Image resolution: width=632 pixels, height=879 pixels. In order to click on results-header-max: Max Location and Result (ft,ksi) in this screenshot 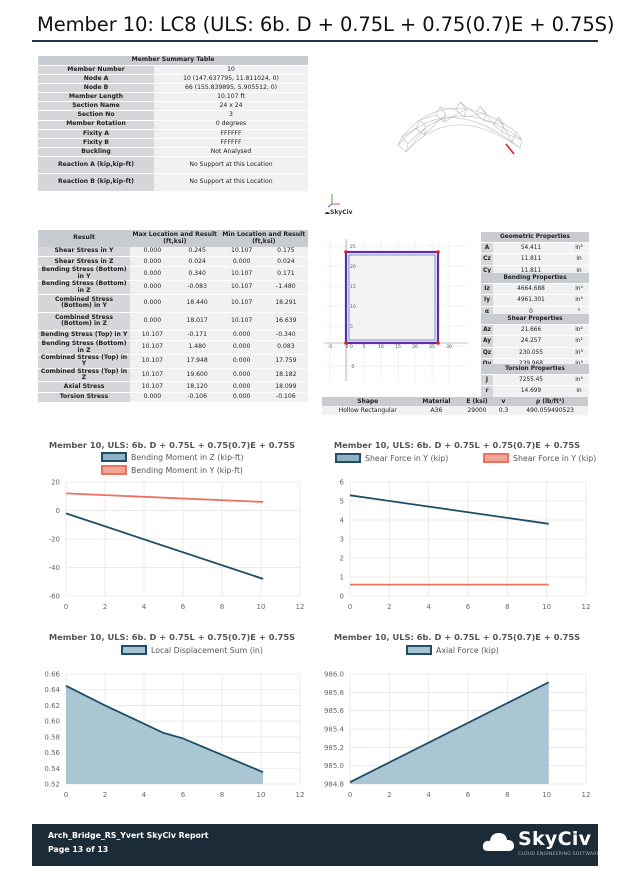, I will do `click(175, 238)`.